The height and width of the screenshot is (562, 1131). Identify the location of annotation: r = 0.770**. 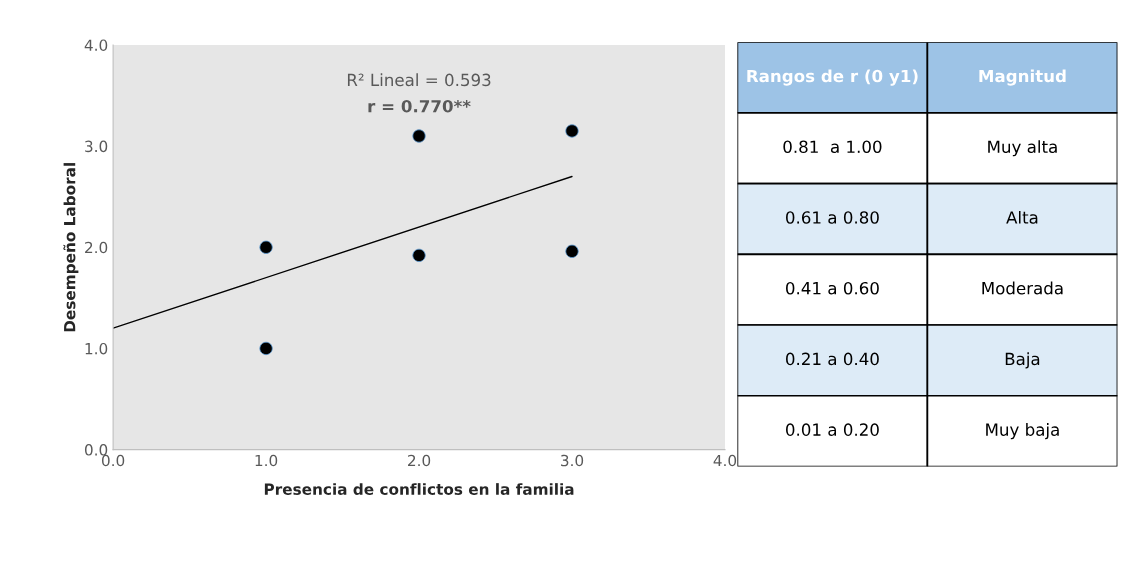
(419, 106).